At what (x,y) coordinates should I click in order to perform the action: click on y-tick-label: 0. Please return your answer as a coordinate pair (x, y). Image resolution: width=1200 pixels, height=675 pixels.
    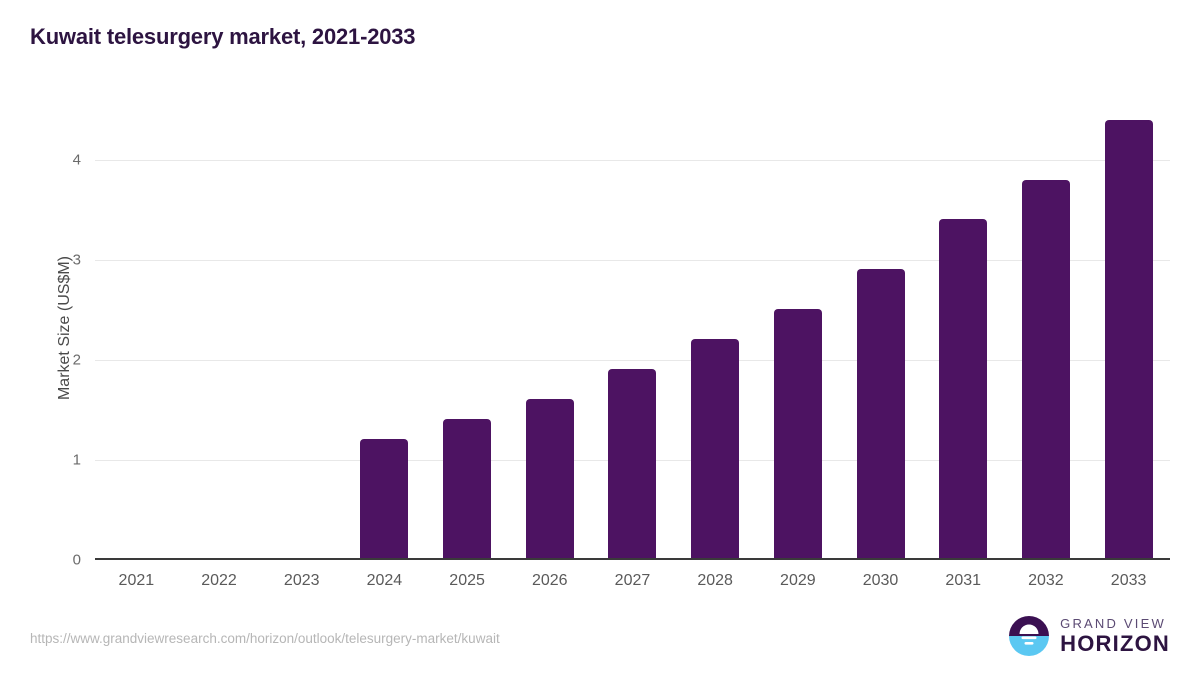
    Looking at the image, I should click on (76, 560).